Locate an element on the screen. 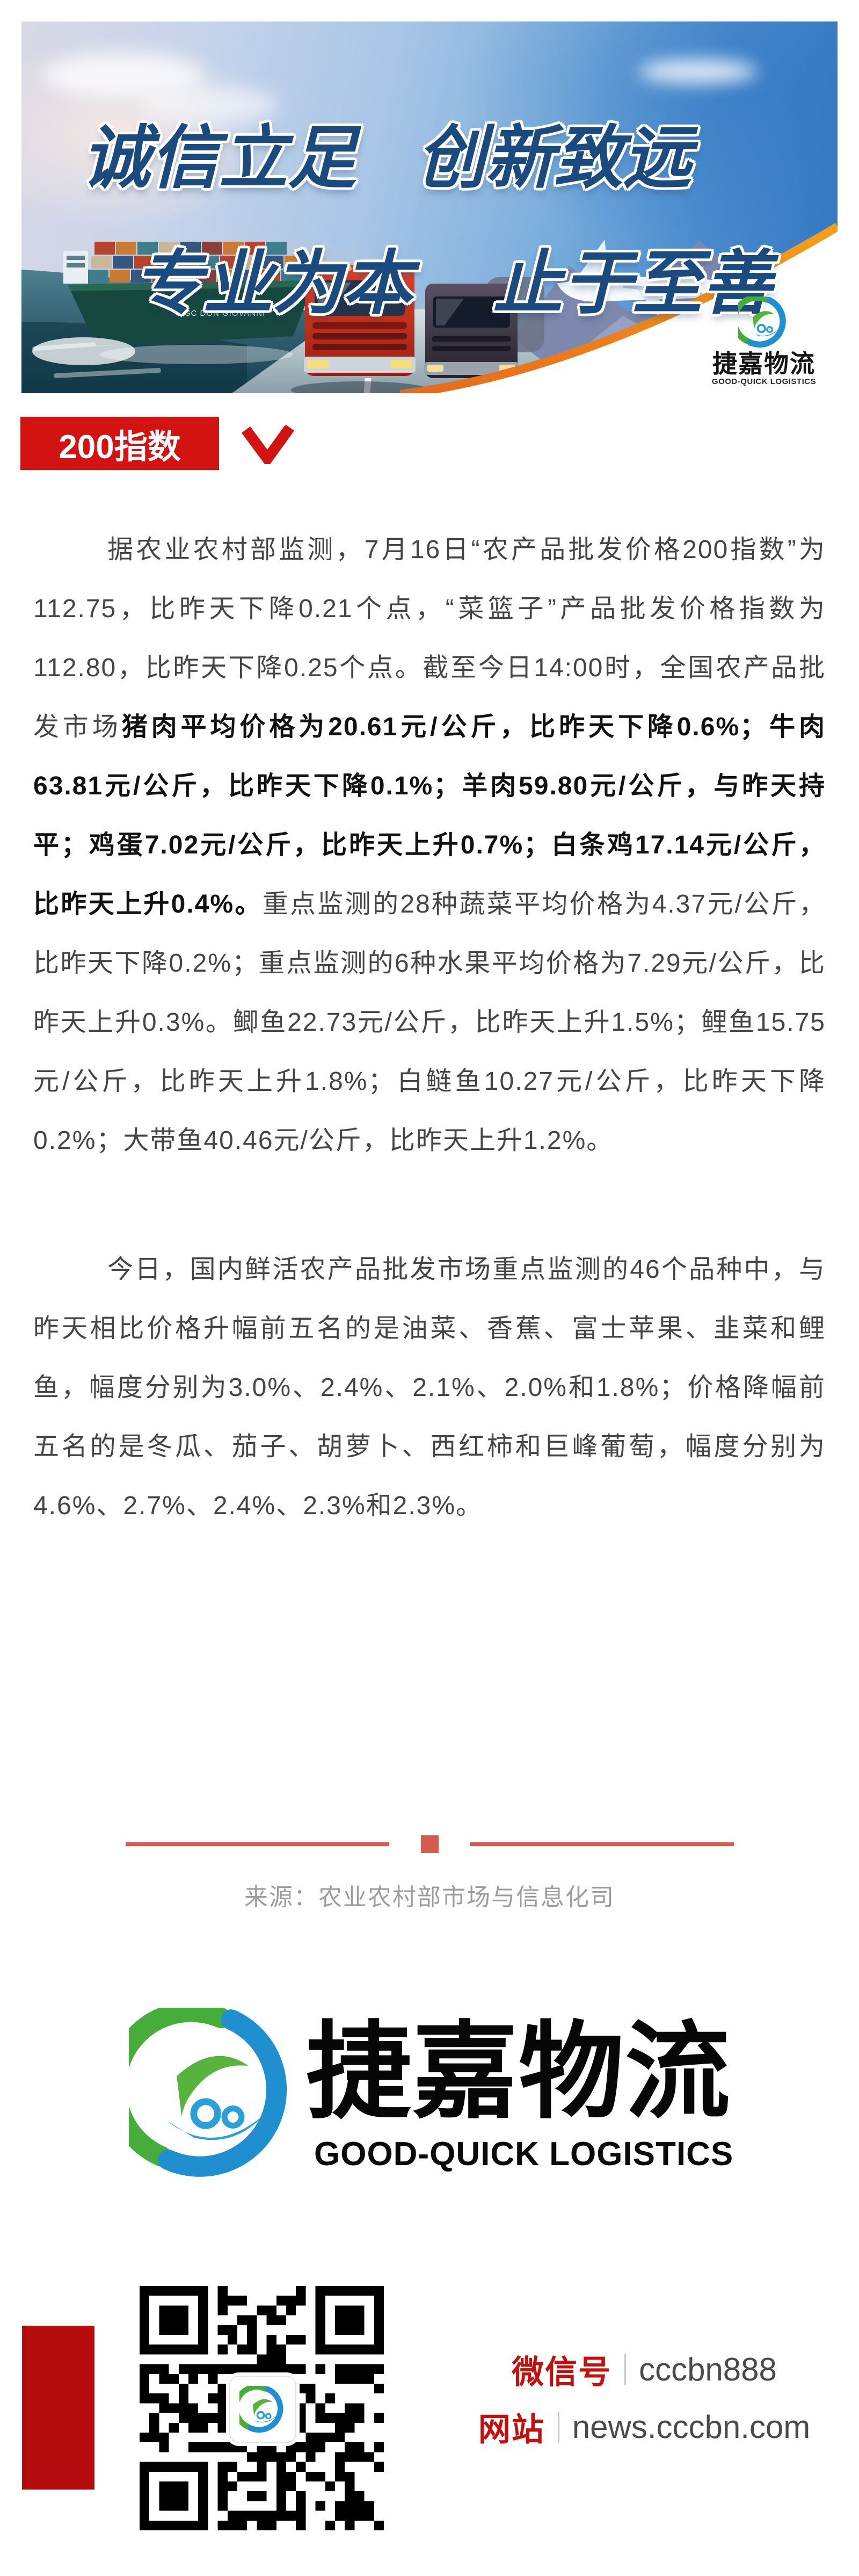 The width and height of the screenshot is (859, 2576). banner-art: MSC DON GIOVANNI is located at coordinates (429, 308).